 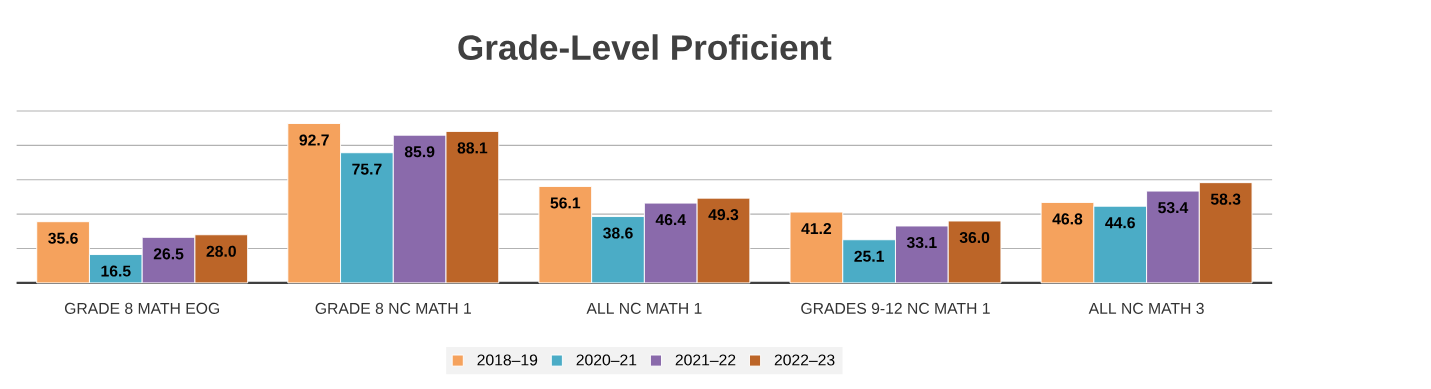 What do you see at coordinates (507, 360) in the screenshot?
I see `legend-label: 2018–19` at bounding box center [507, 360].